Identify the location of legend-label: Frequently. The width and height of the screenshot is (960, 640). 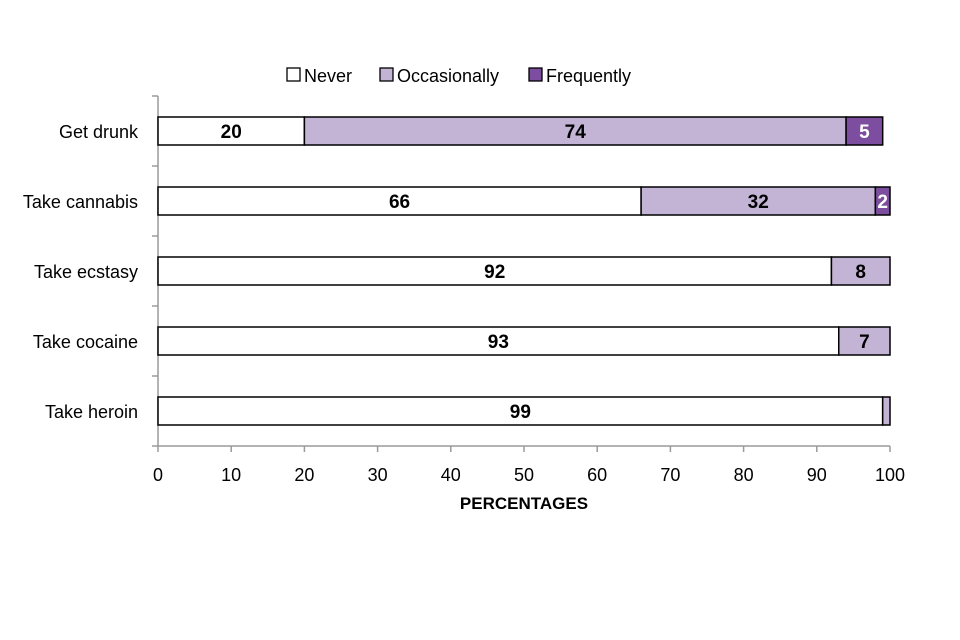
(588, 76).